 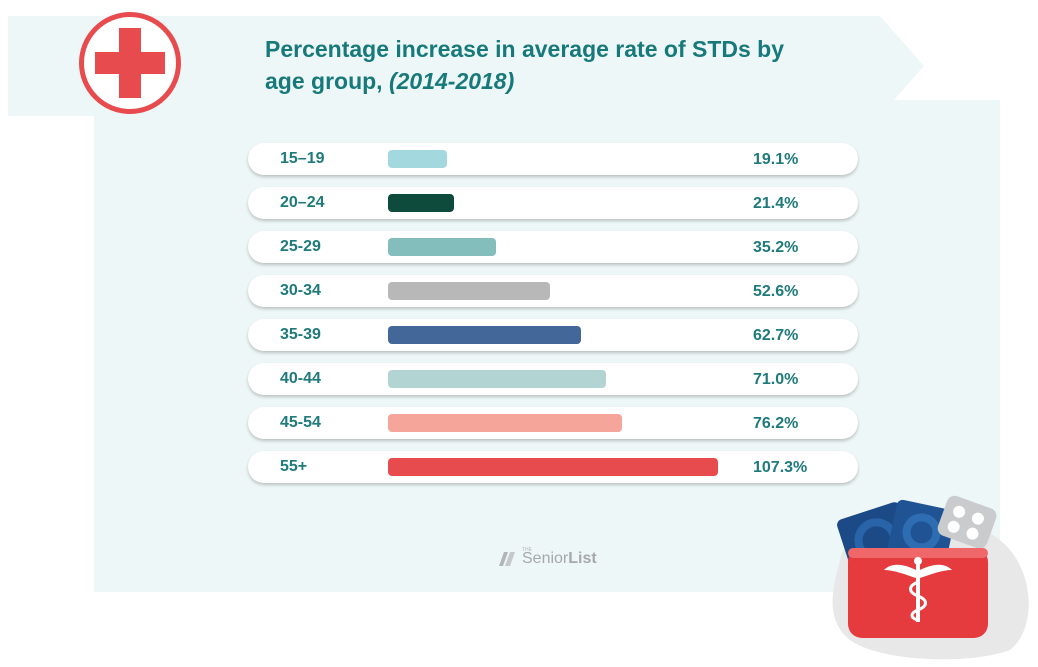 What do you see at coordinates (302, 202) in the screenshot?
I see `category-label: 20–24` at bounding box center [302, 202].